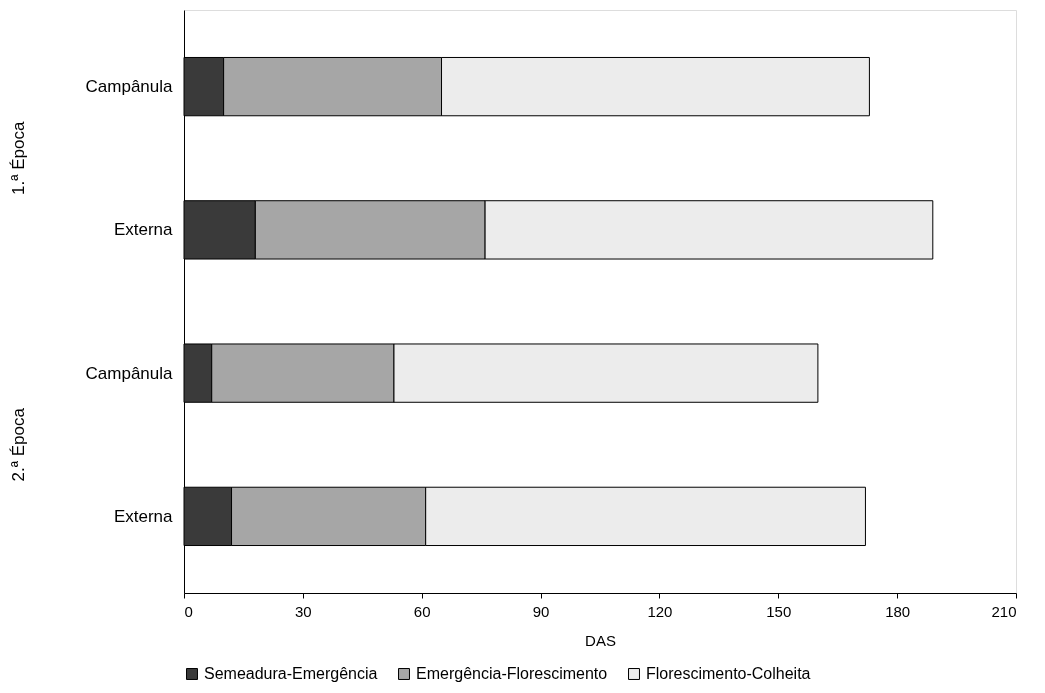 This screenshot has width=1045, height=693. What do you see at coordinates (422, 611) in the screenshot?
I see `x-tick-label: 60` at bounding box center [422, 611].